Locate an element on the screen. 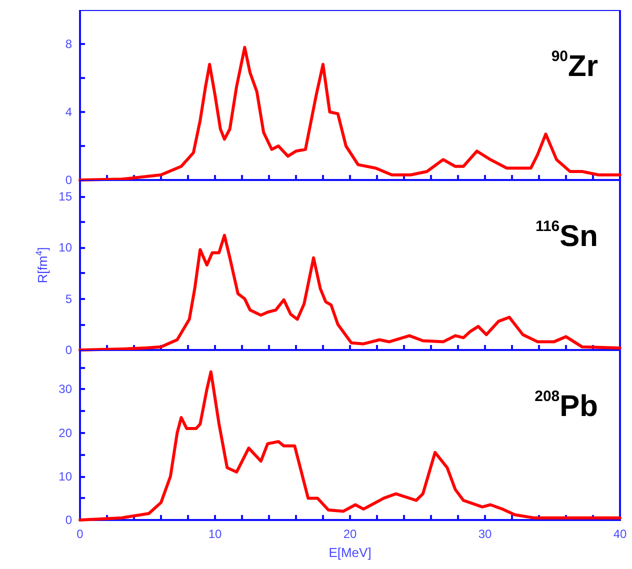 Image resolution: width=632 pixels, height=569 pixels. x-tick-label: 20 is located at coordinates (350, 534).